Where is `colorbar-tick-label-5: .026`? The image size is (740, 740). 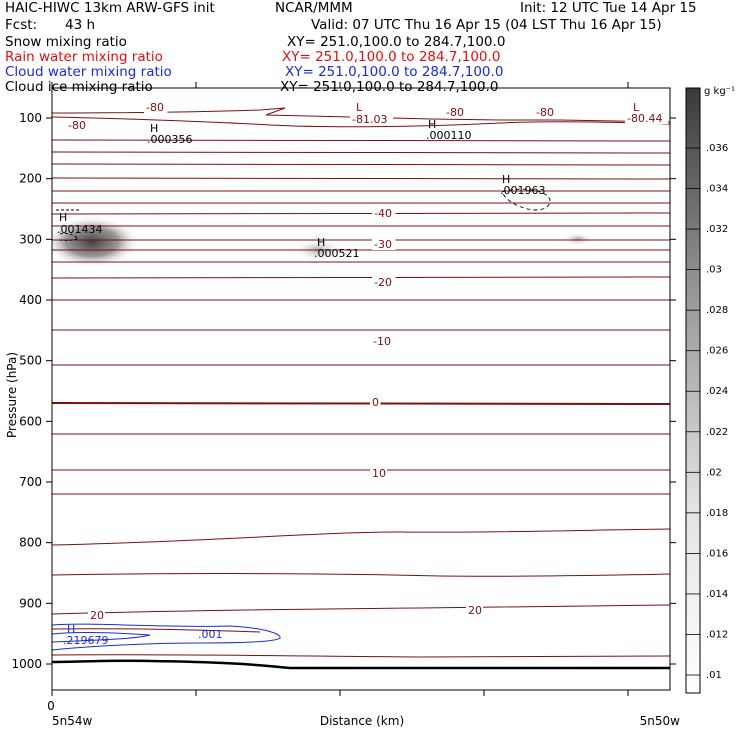
colorbar-tick-label-5: .026 is located at coordinates (717, 351).